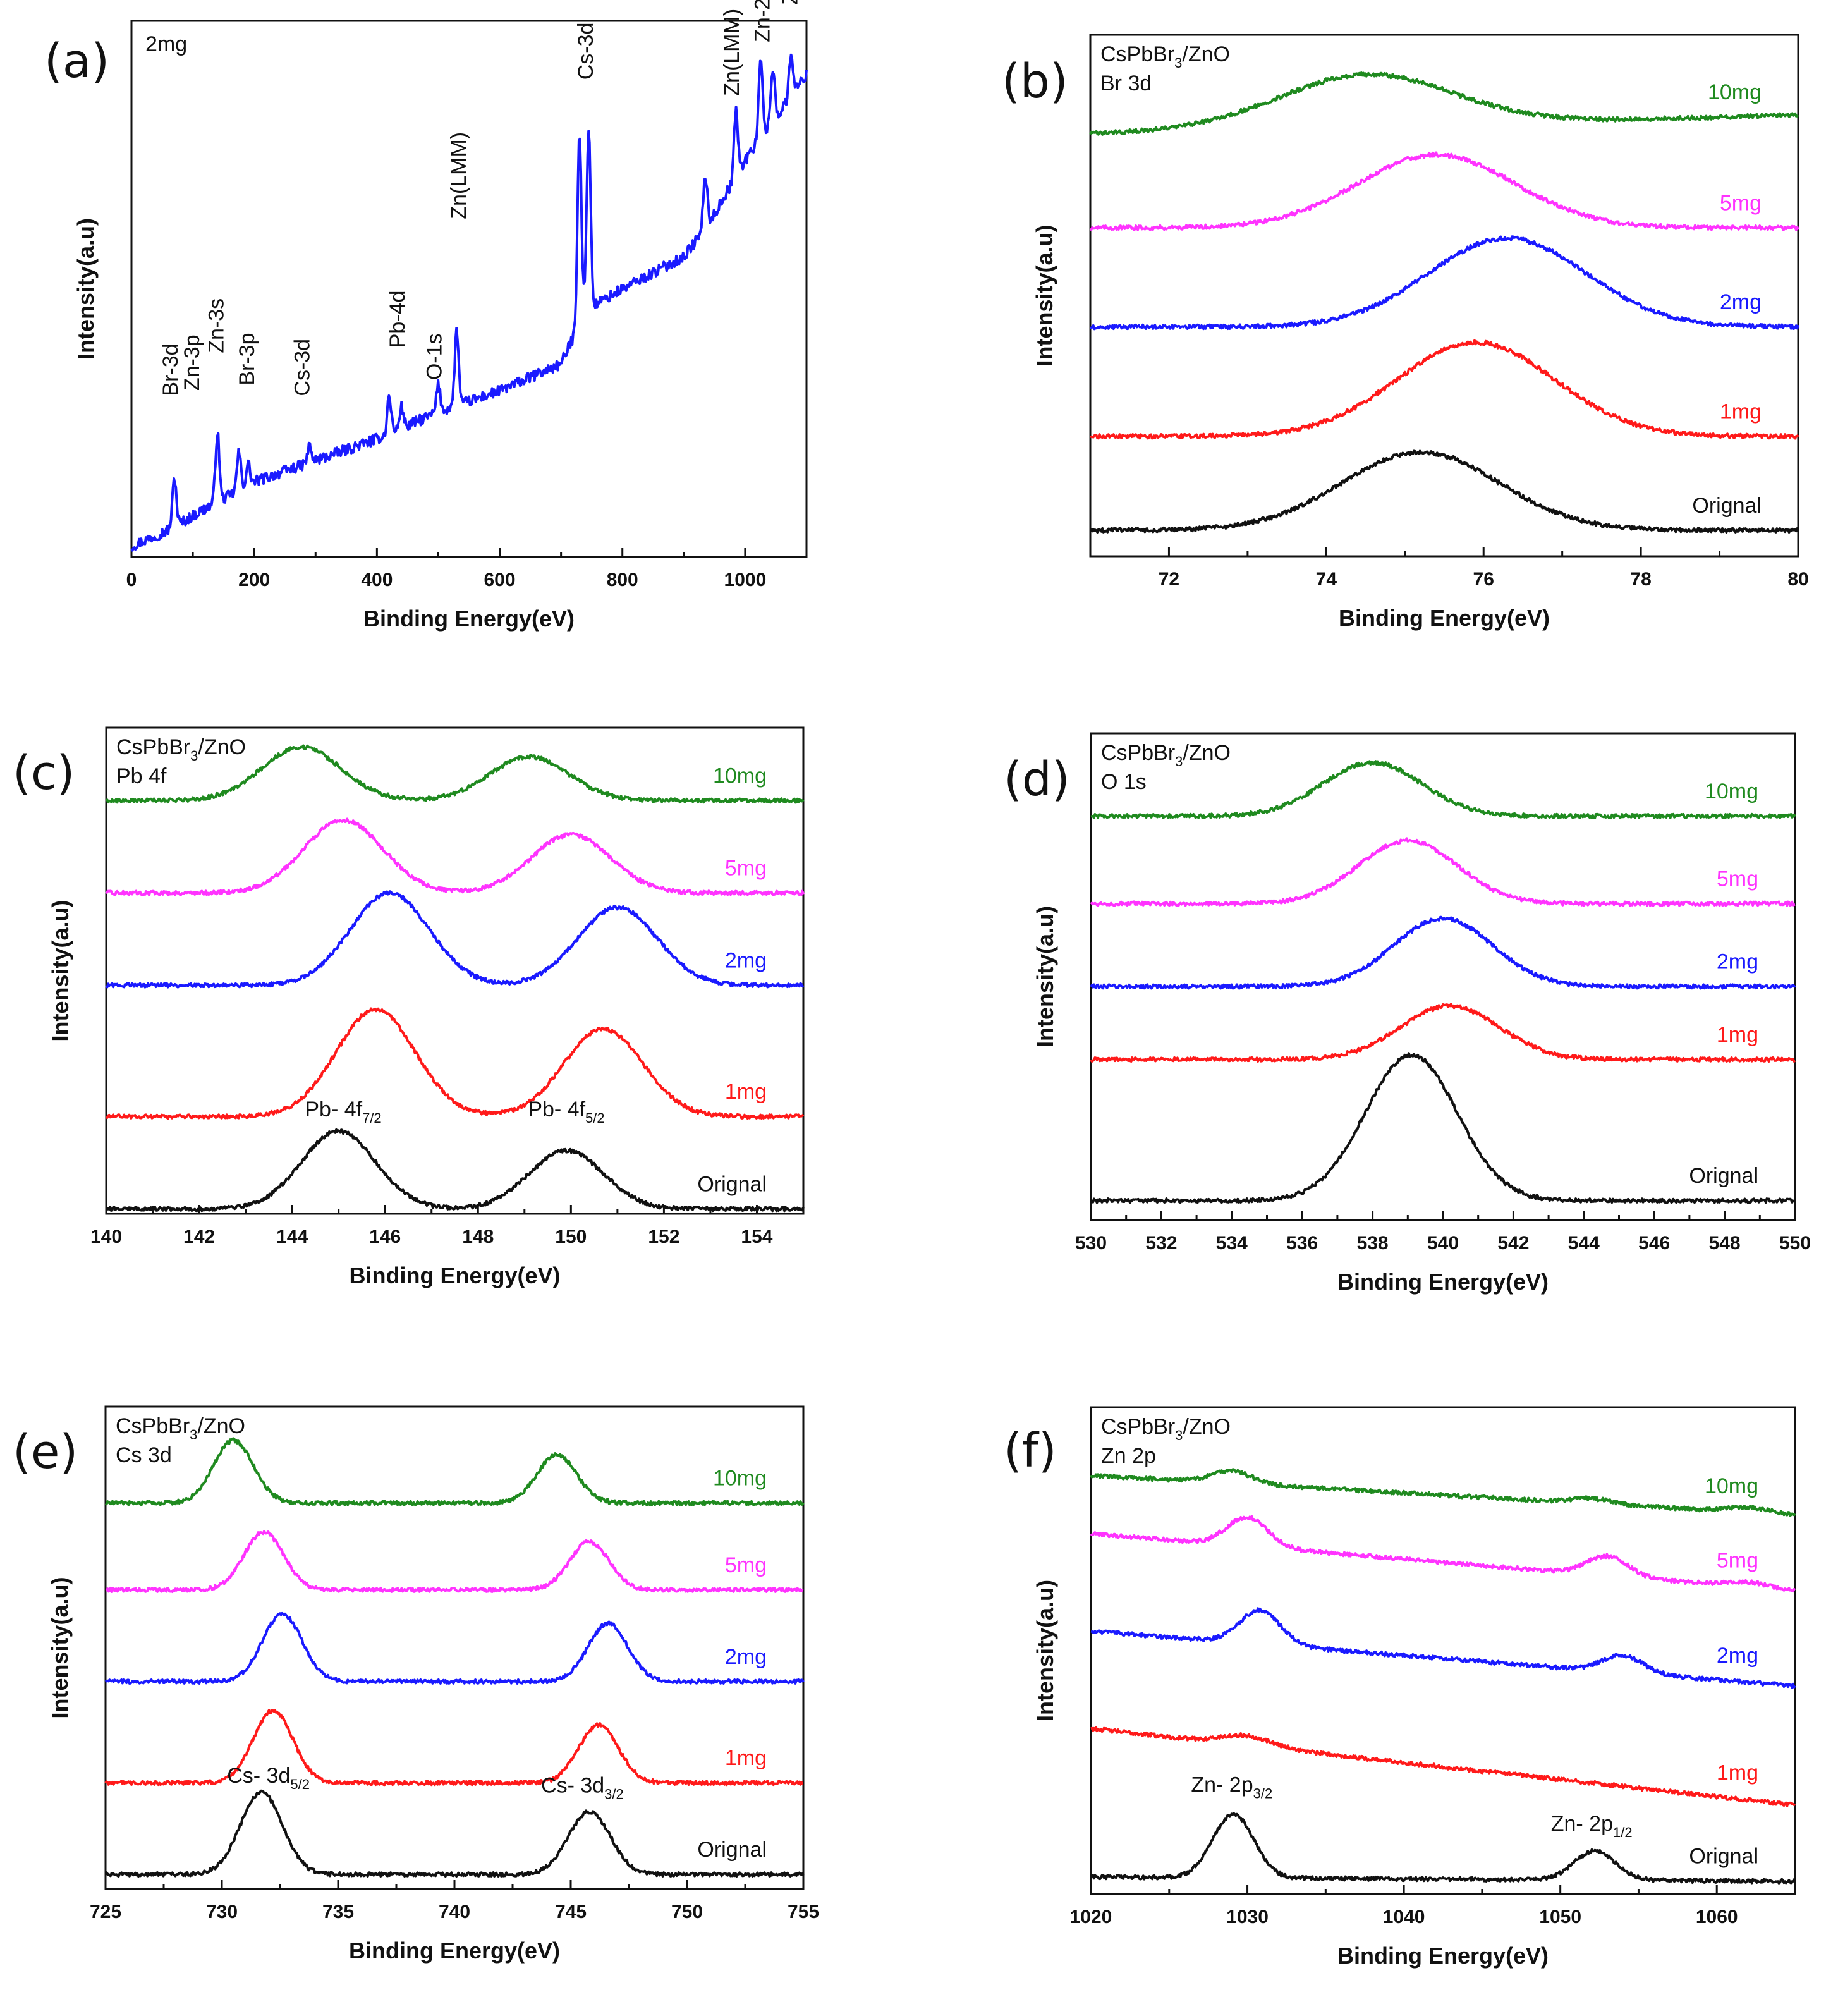 The height and width of the screenshot is (2016, 1826). Describe the element at coordinates (1222, 1785) in the screenshot. I see `peak-label-main: Zn- 2p` at that location.